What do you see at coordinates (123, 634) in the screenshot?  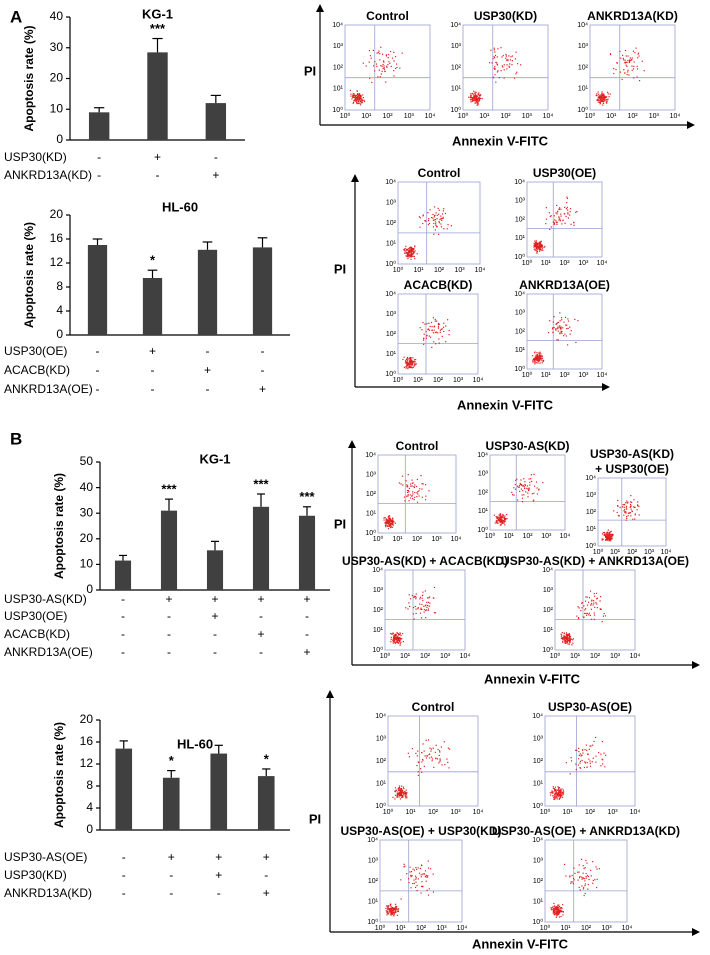 I see `condition-mark: -` at bounding box center [123, 634].